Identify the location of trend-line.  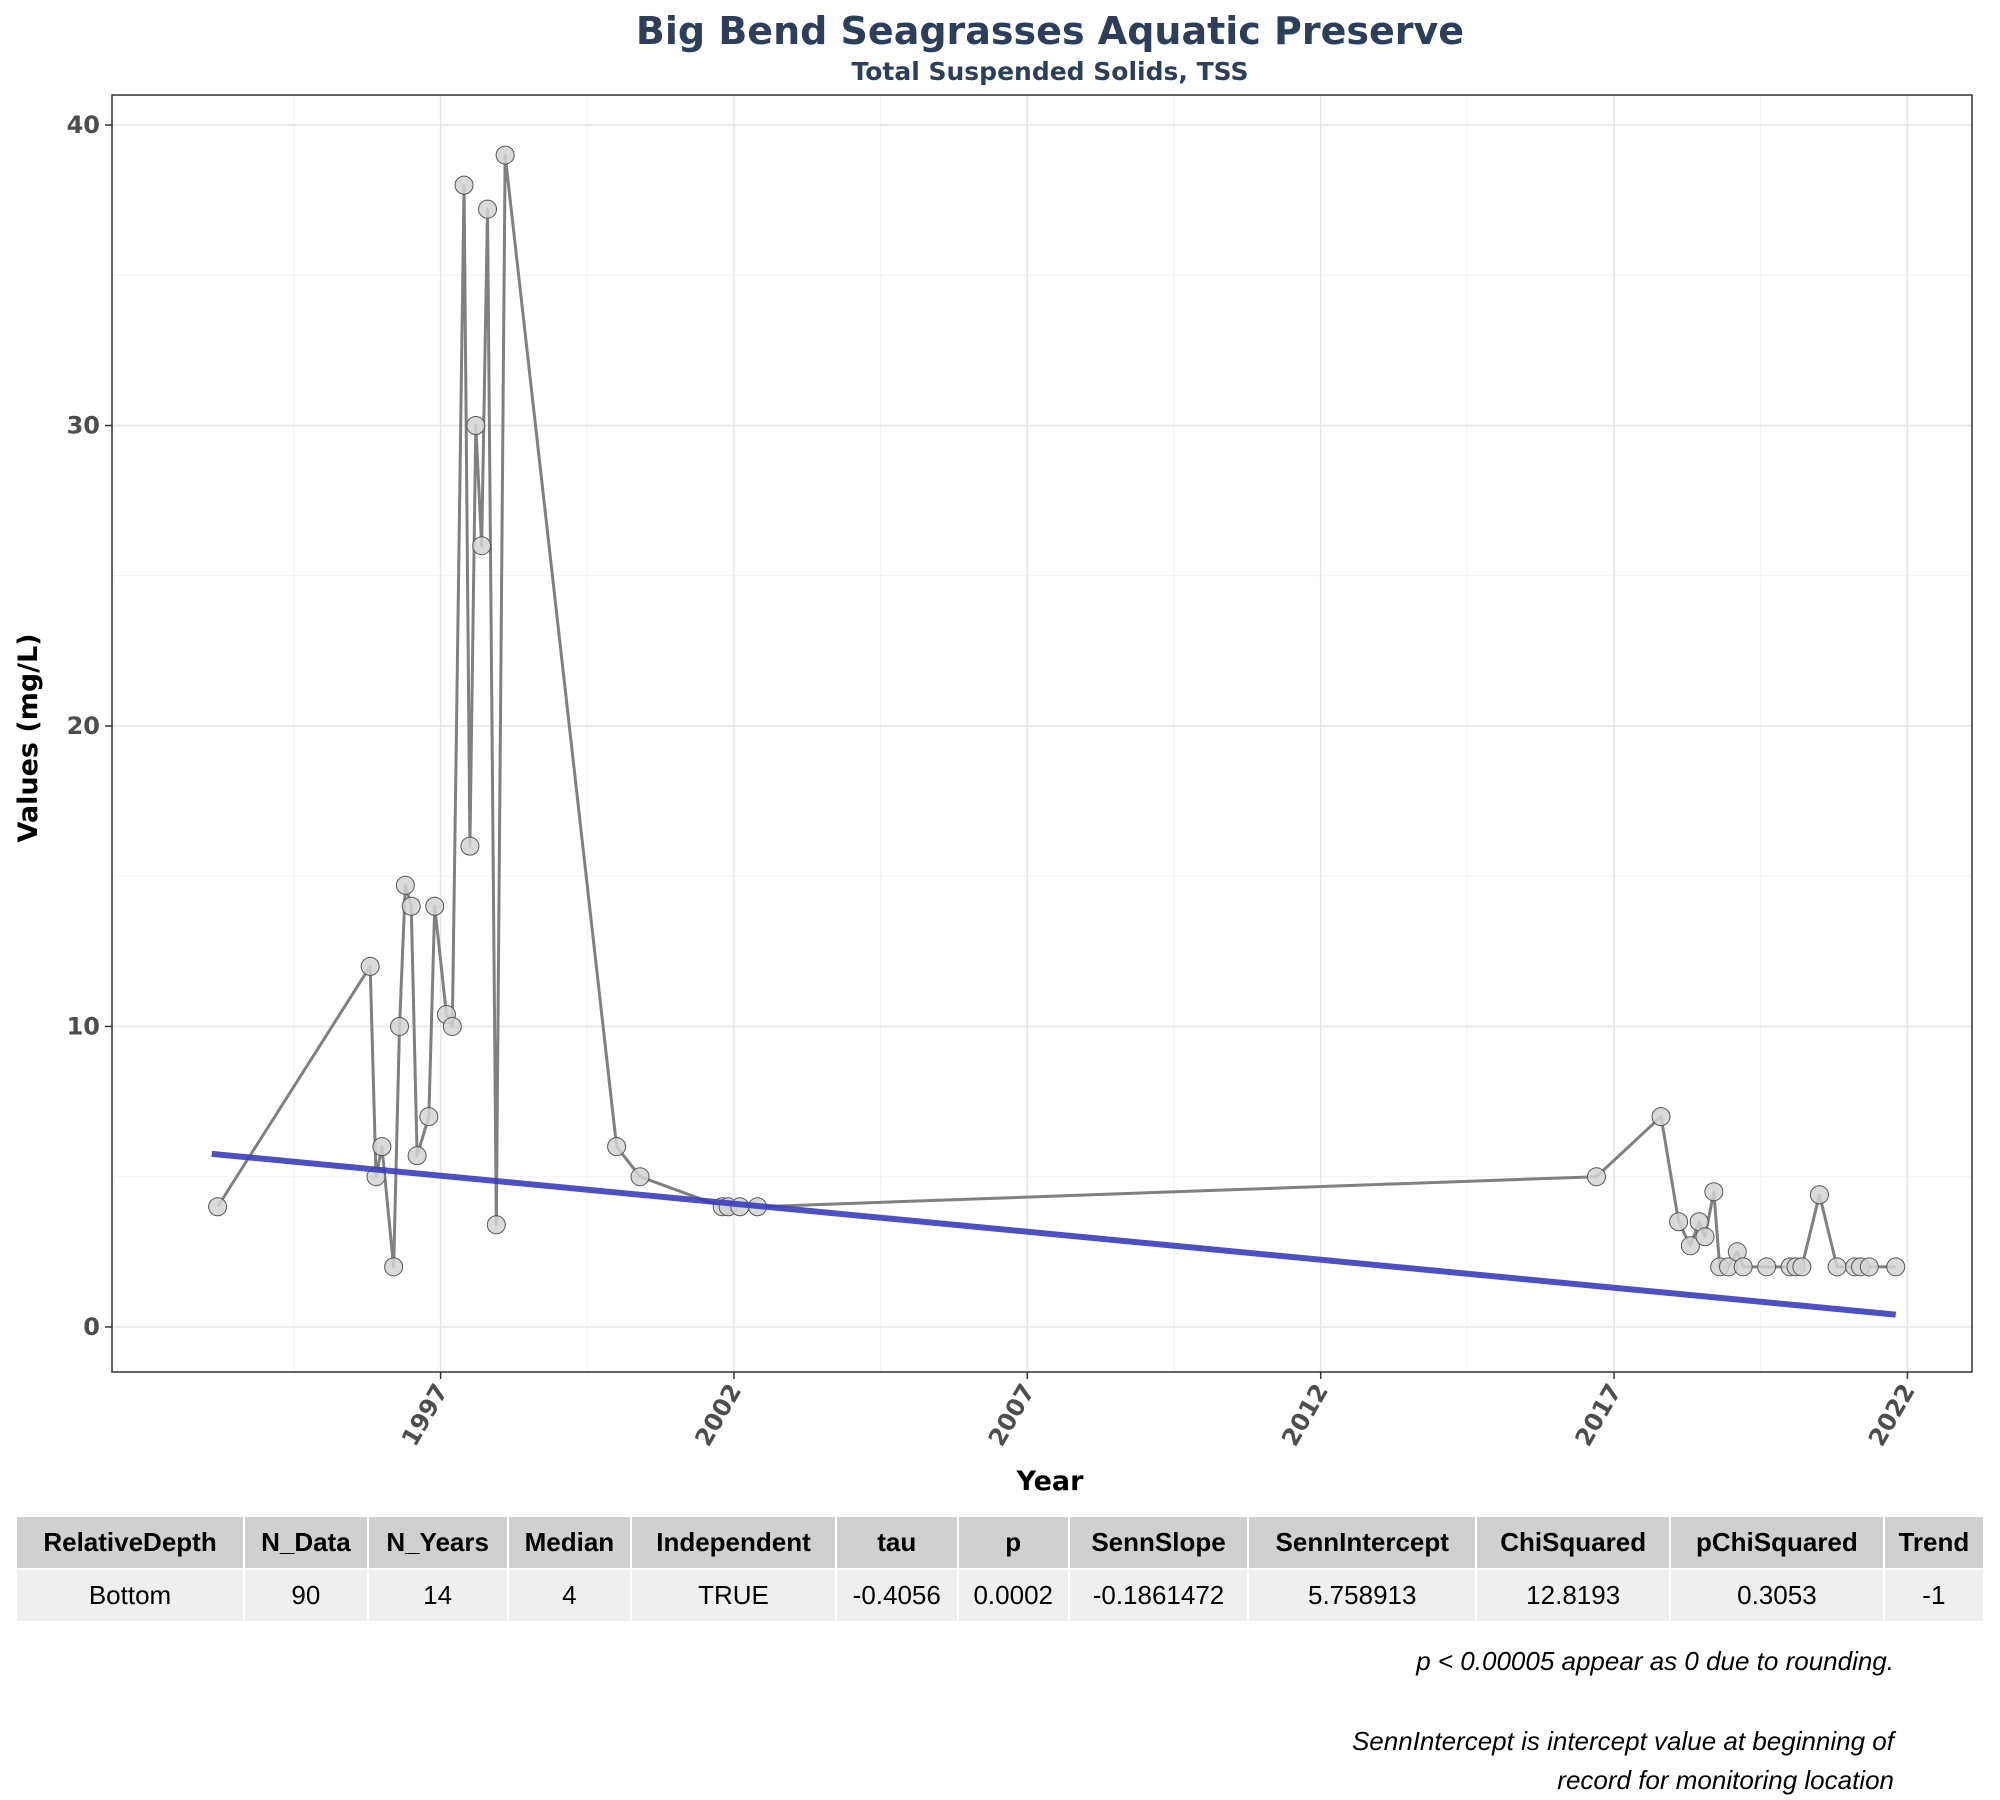
(1054, 1234).